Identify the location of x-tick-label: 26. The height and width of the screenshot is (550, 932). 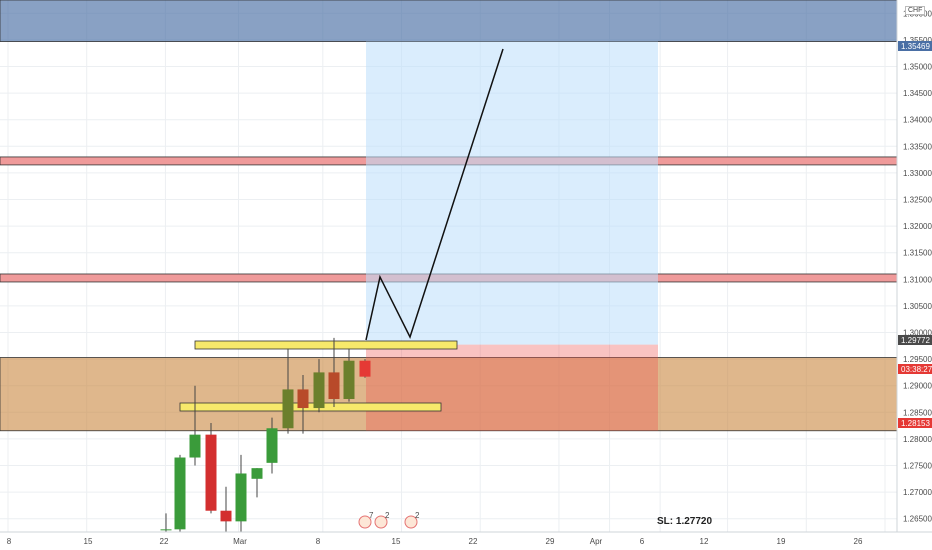
(858, 541).